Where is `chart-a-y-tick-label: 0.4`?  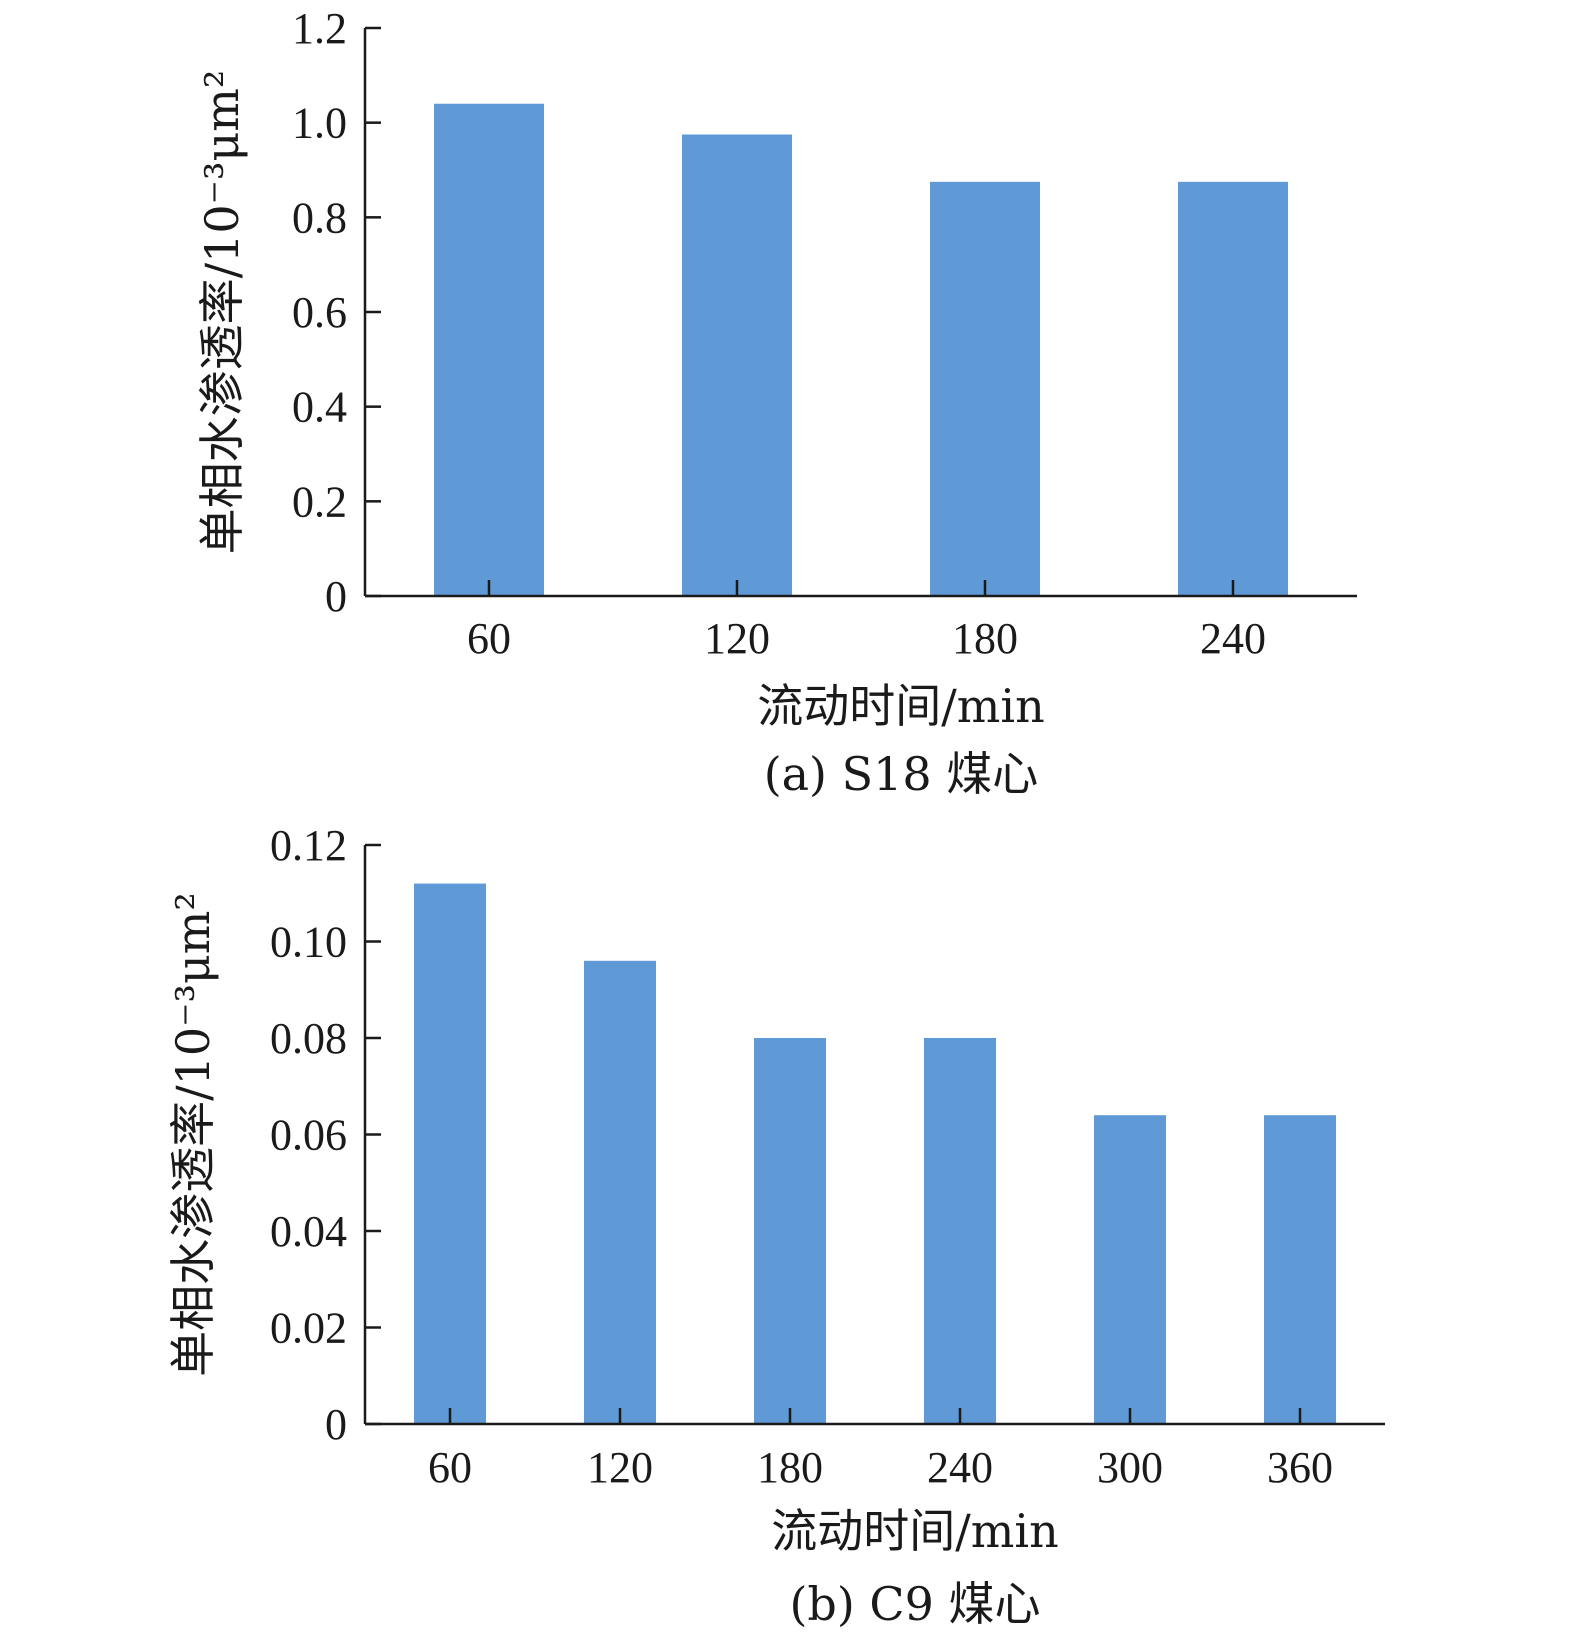 chart-a-y-tick-label: 0.4 is located at coordinates (319, 407).